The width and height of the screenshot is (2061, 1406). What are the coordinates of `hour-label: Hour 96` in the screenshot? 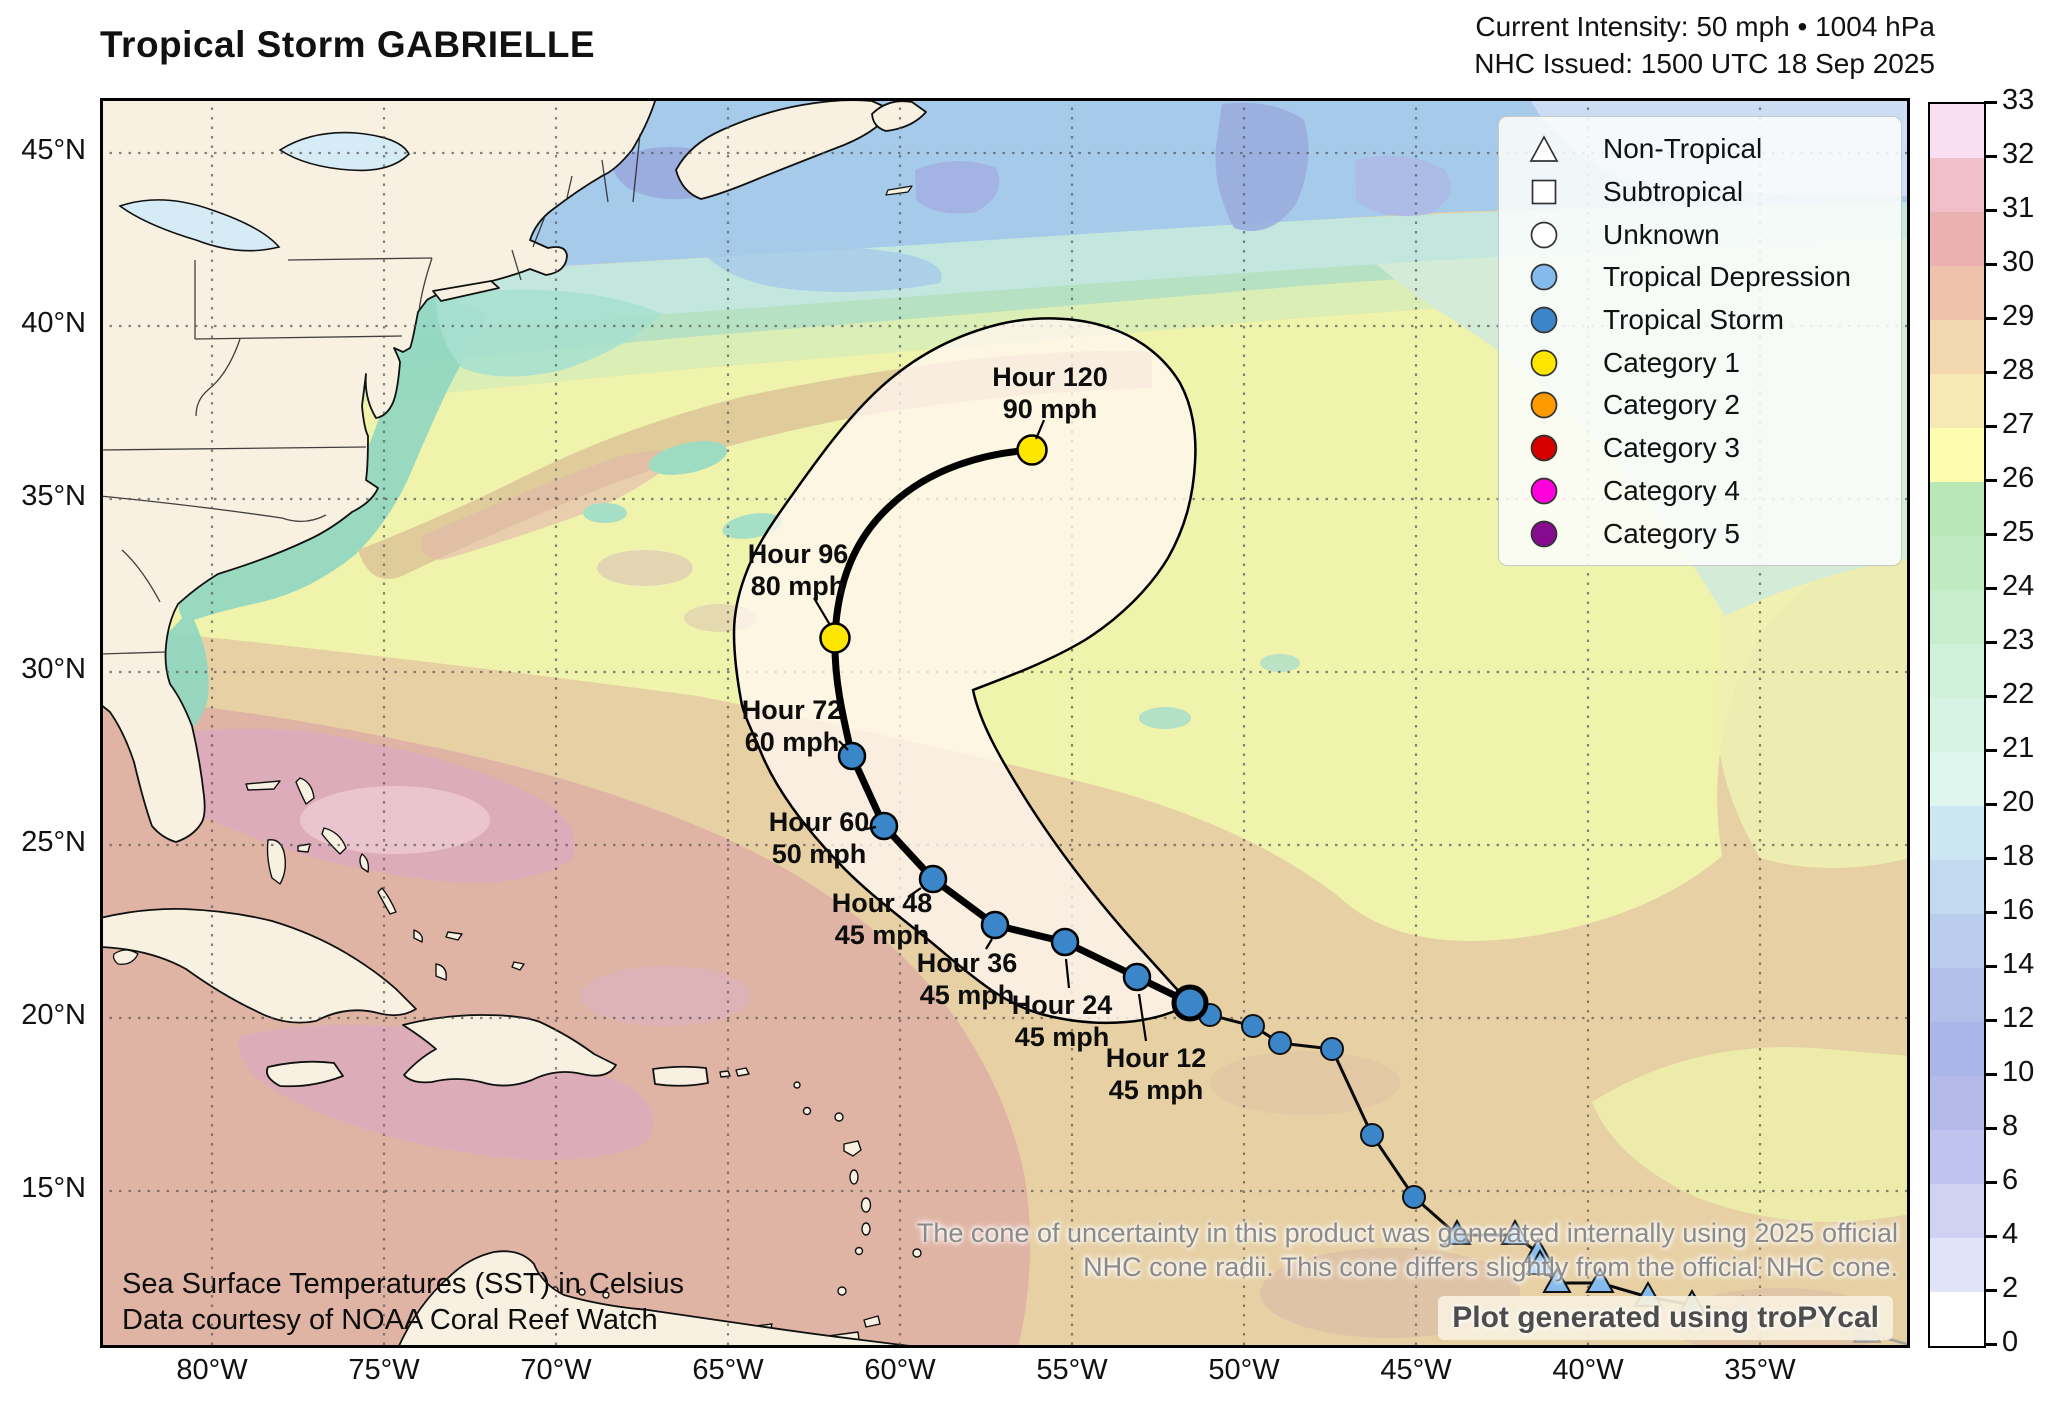 It's located at (798, 554).